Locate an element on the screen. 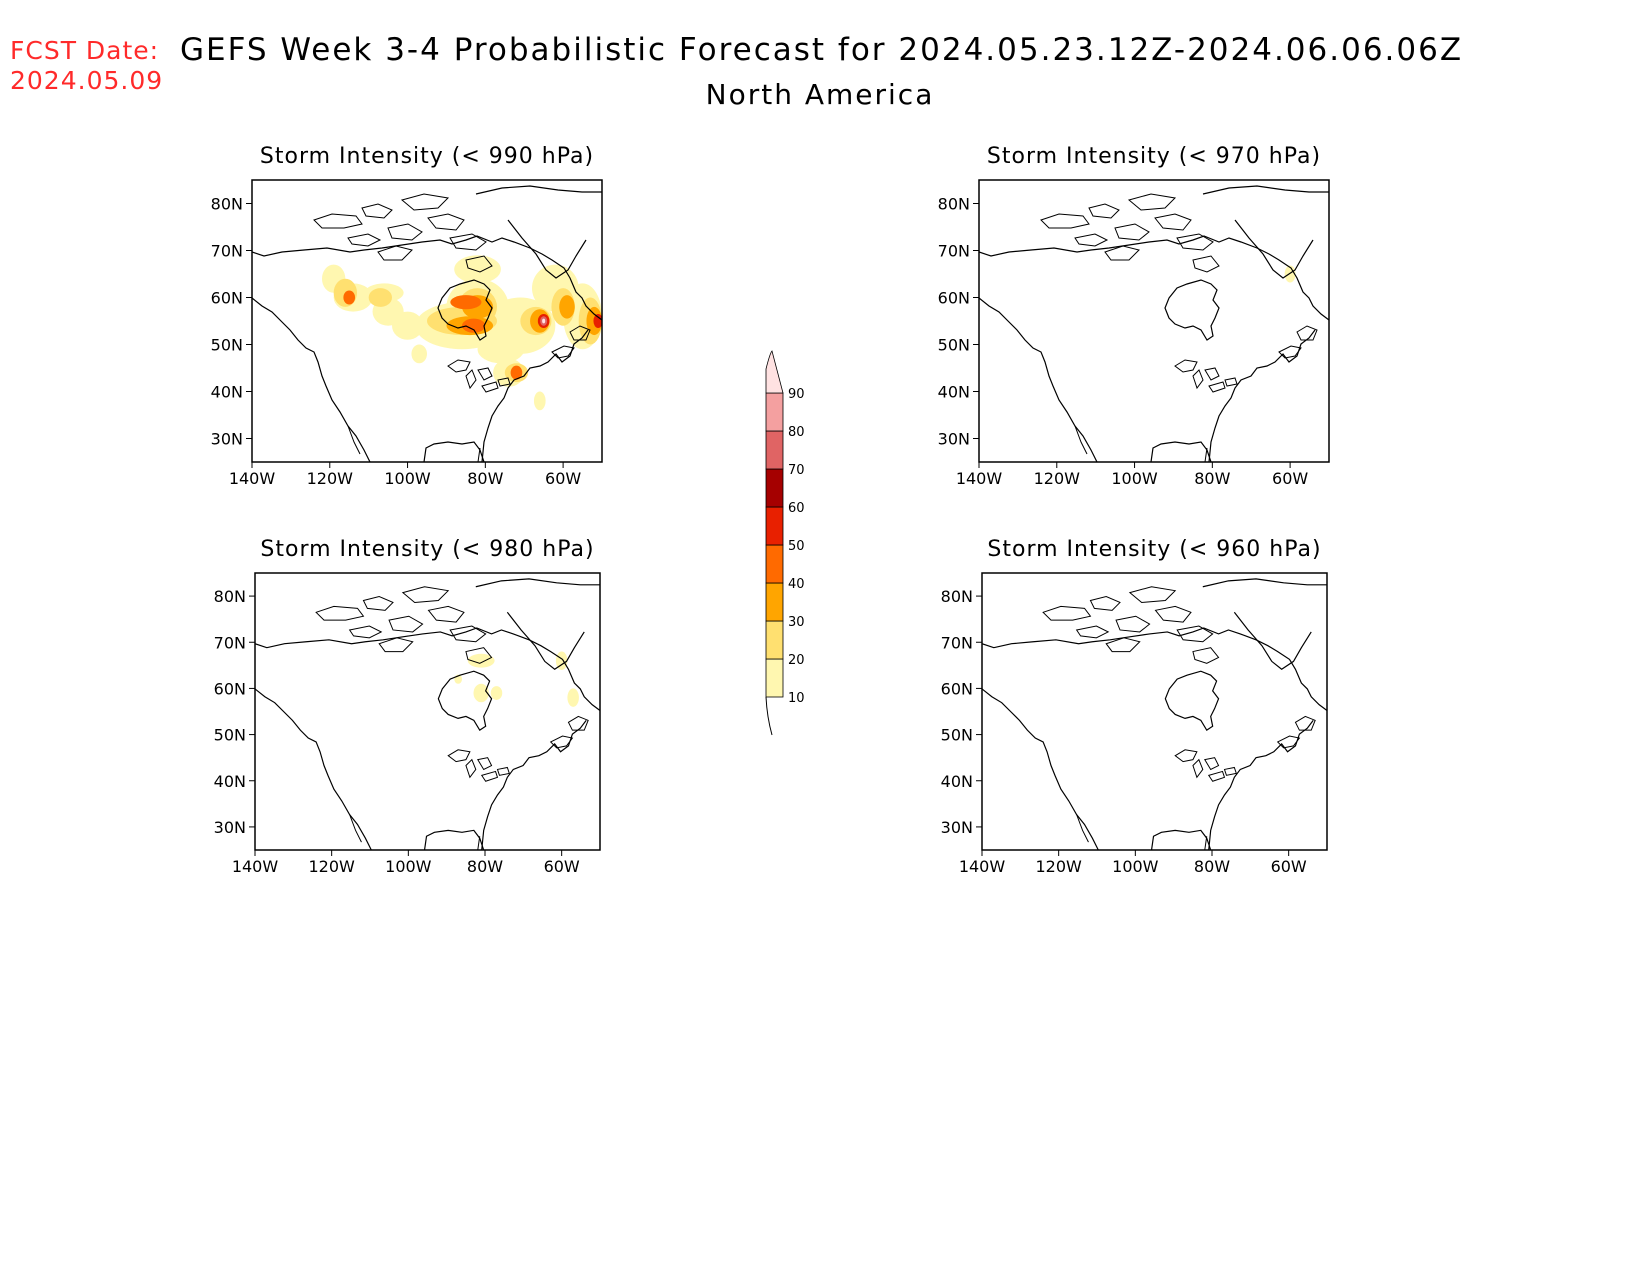 The height and width of the screenshot is (1275, 1650). colorbar: 10 20 30 40 50 60 70 80 90 is located at coordinates (785, 543).